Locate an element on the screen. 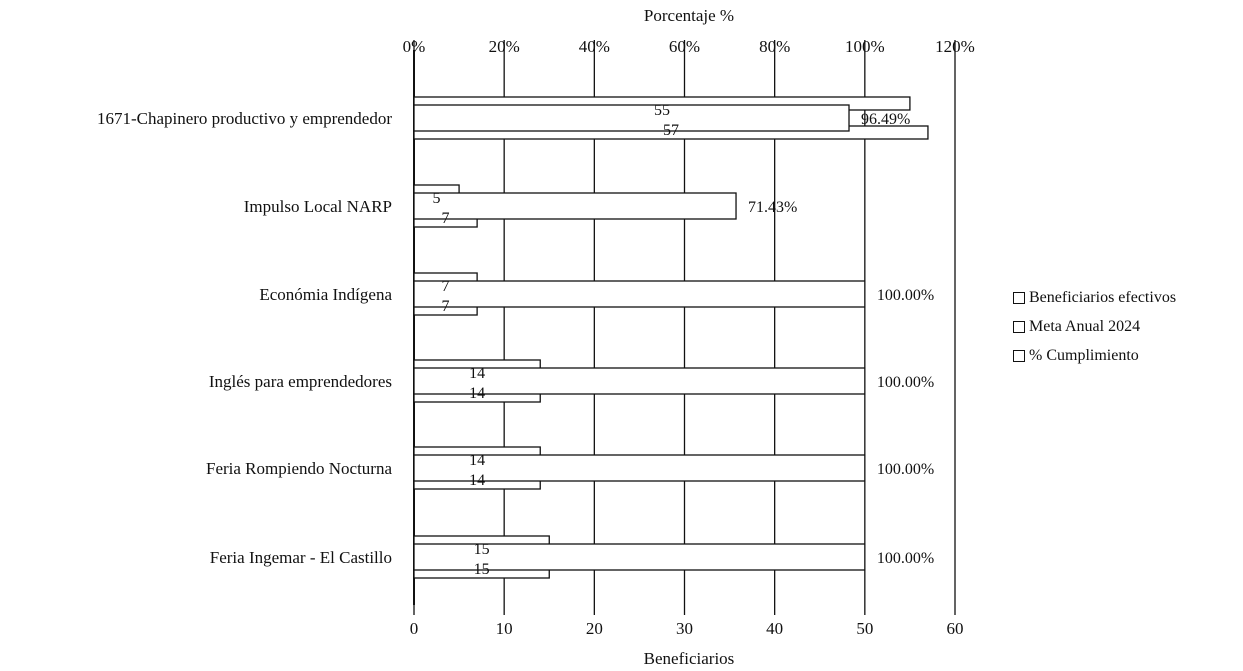 This screenshot has width=1243, height=671. category-label: Impulso Local NARP is located at coordinates (318, 206).